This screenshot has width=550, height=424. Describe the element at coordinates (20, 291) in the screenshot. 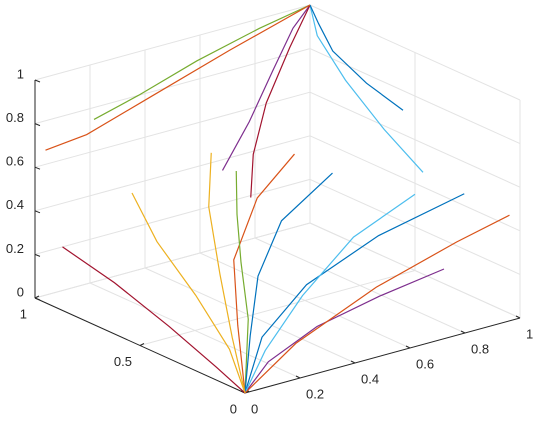

I see `z-tick-label: 0` at that location.